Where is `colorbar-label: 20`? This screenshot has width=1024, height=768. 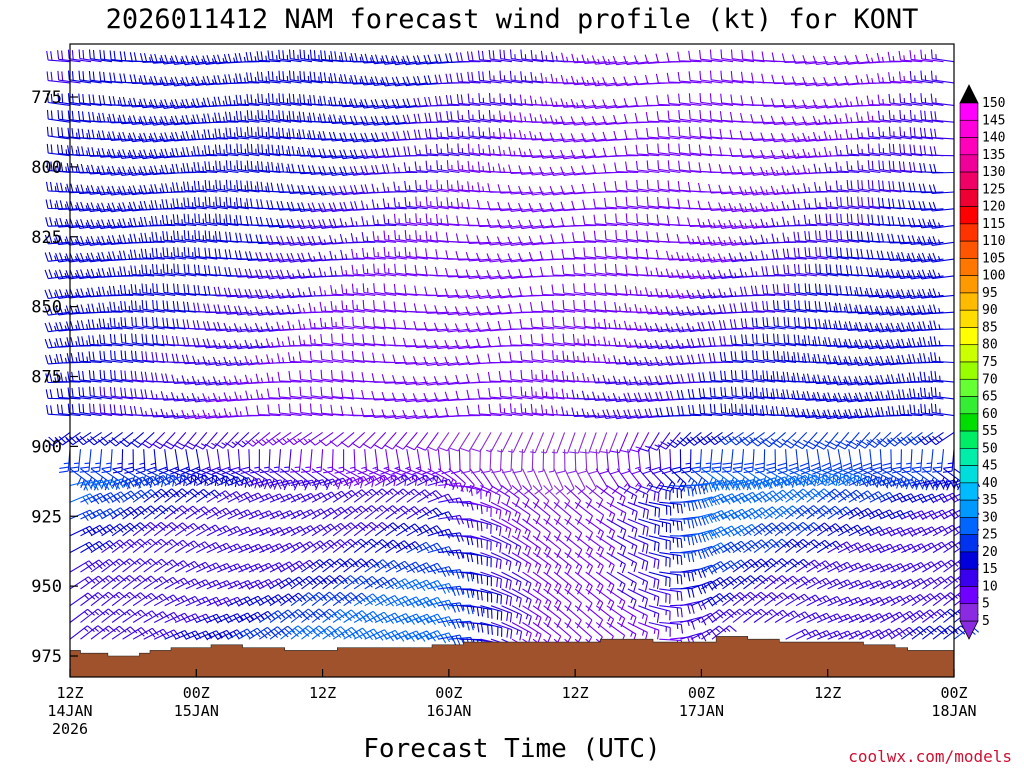
colorbar-label: 20 is located at coordinates (990, 552).